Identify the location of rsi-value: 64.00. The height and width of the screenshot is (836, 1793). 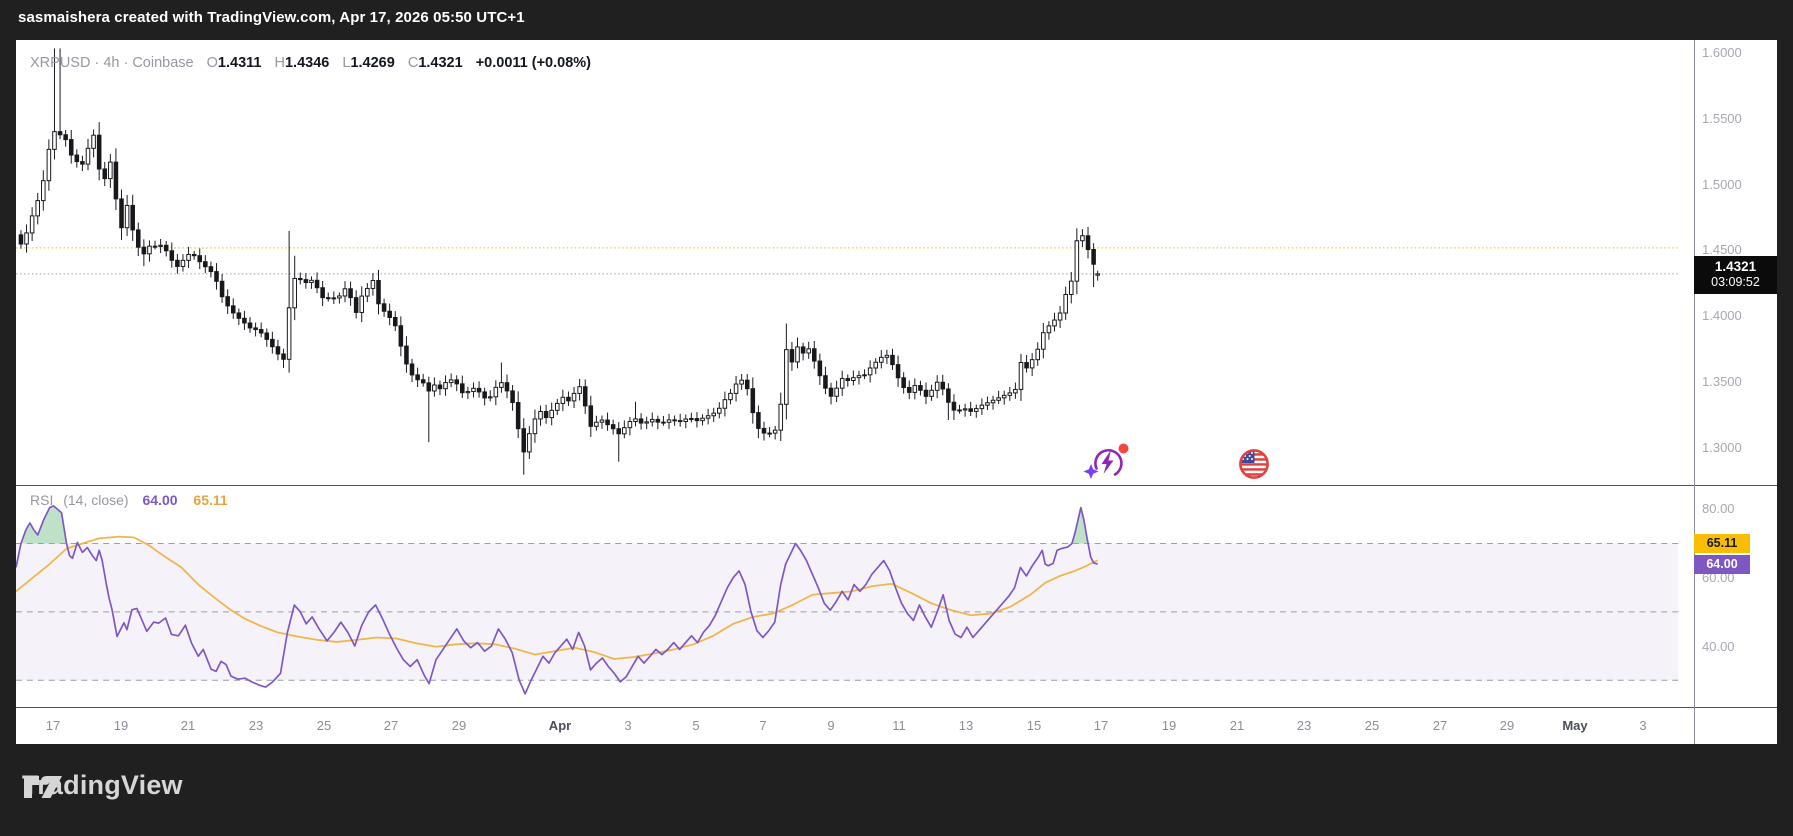
(160, 500).